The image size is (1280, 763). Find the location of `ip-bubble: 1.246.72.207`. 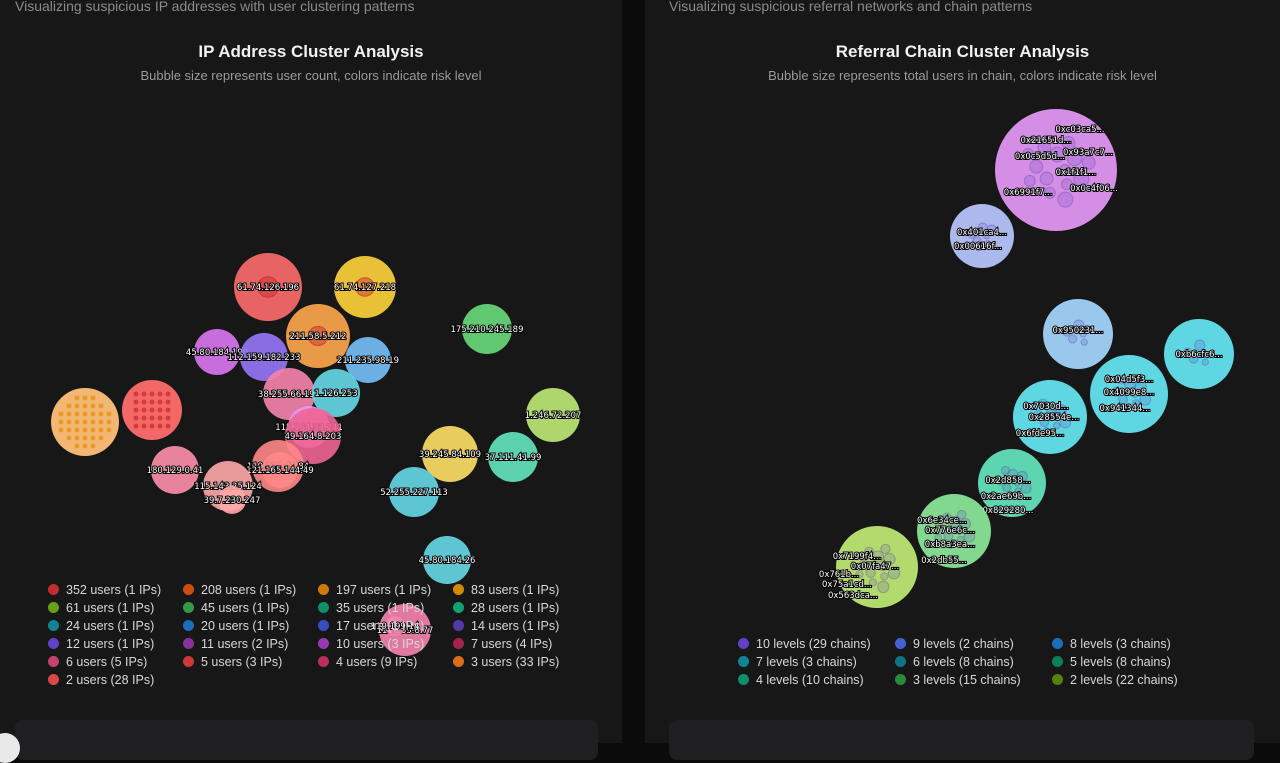

ip-bubble: 1.246.72.207 is located at coordinates (553, 415).